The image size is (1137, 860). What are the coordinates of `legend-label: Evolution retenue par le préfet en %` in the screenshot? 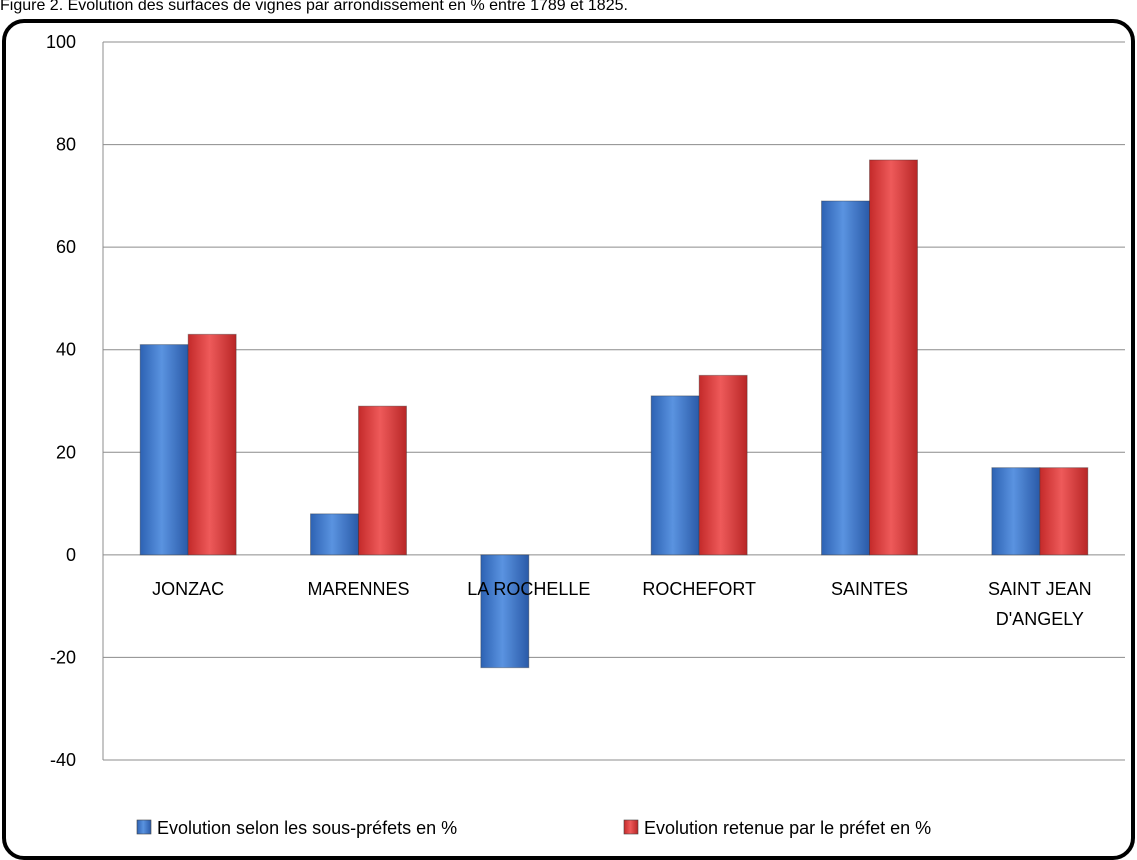 It's located at (787, 828).